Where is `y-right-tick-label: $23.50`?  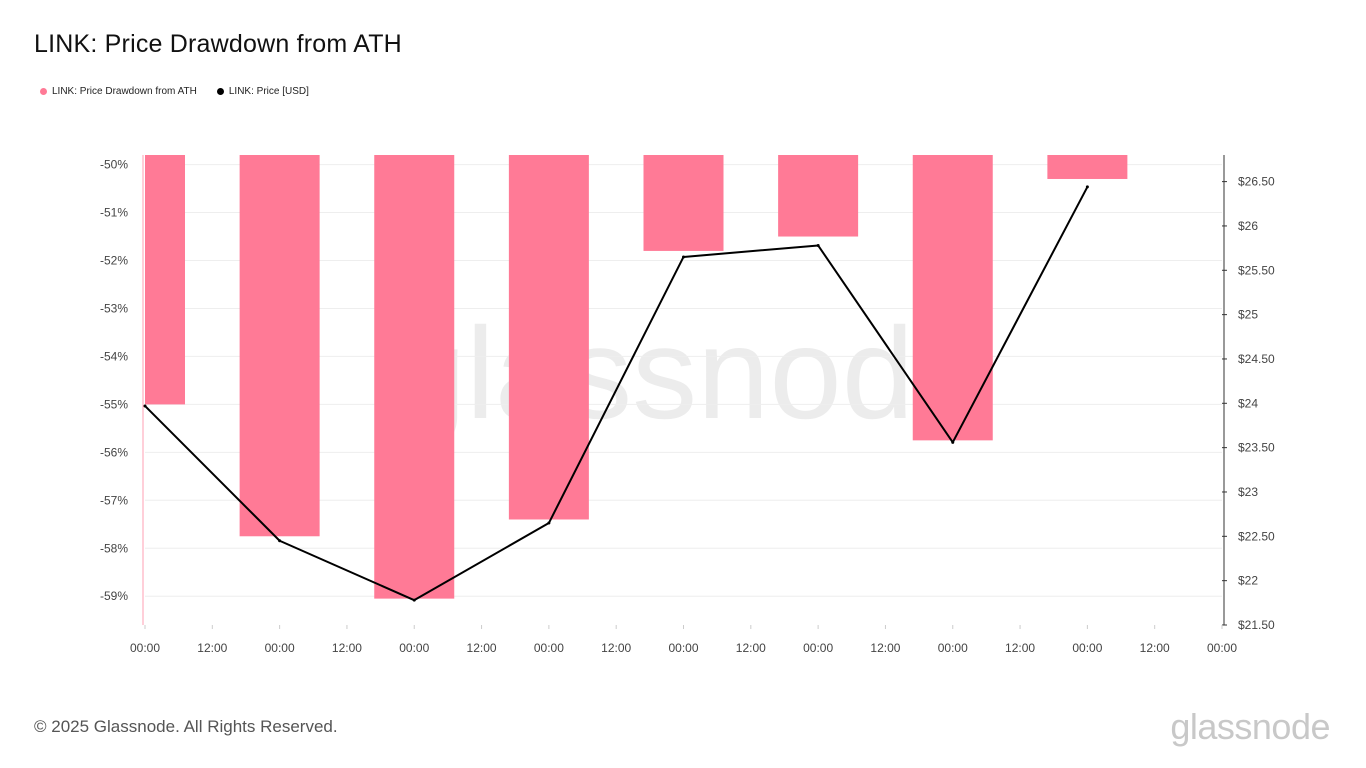 y-right-tick-label: $23.50 is located at coordinates (1256, 448).